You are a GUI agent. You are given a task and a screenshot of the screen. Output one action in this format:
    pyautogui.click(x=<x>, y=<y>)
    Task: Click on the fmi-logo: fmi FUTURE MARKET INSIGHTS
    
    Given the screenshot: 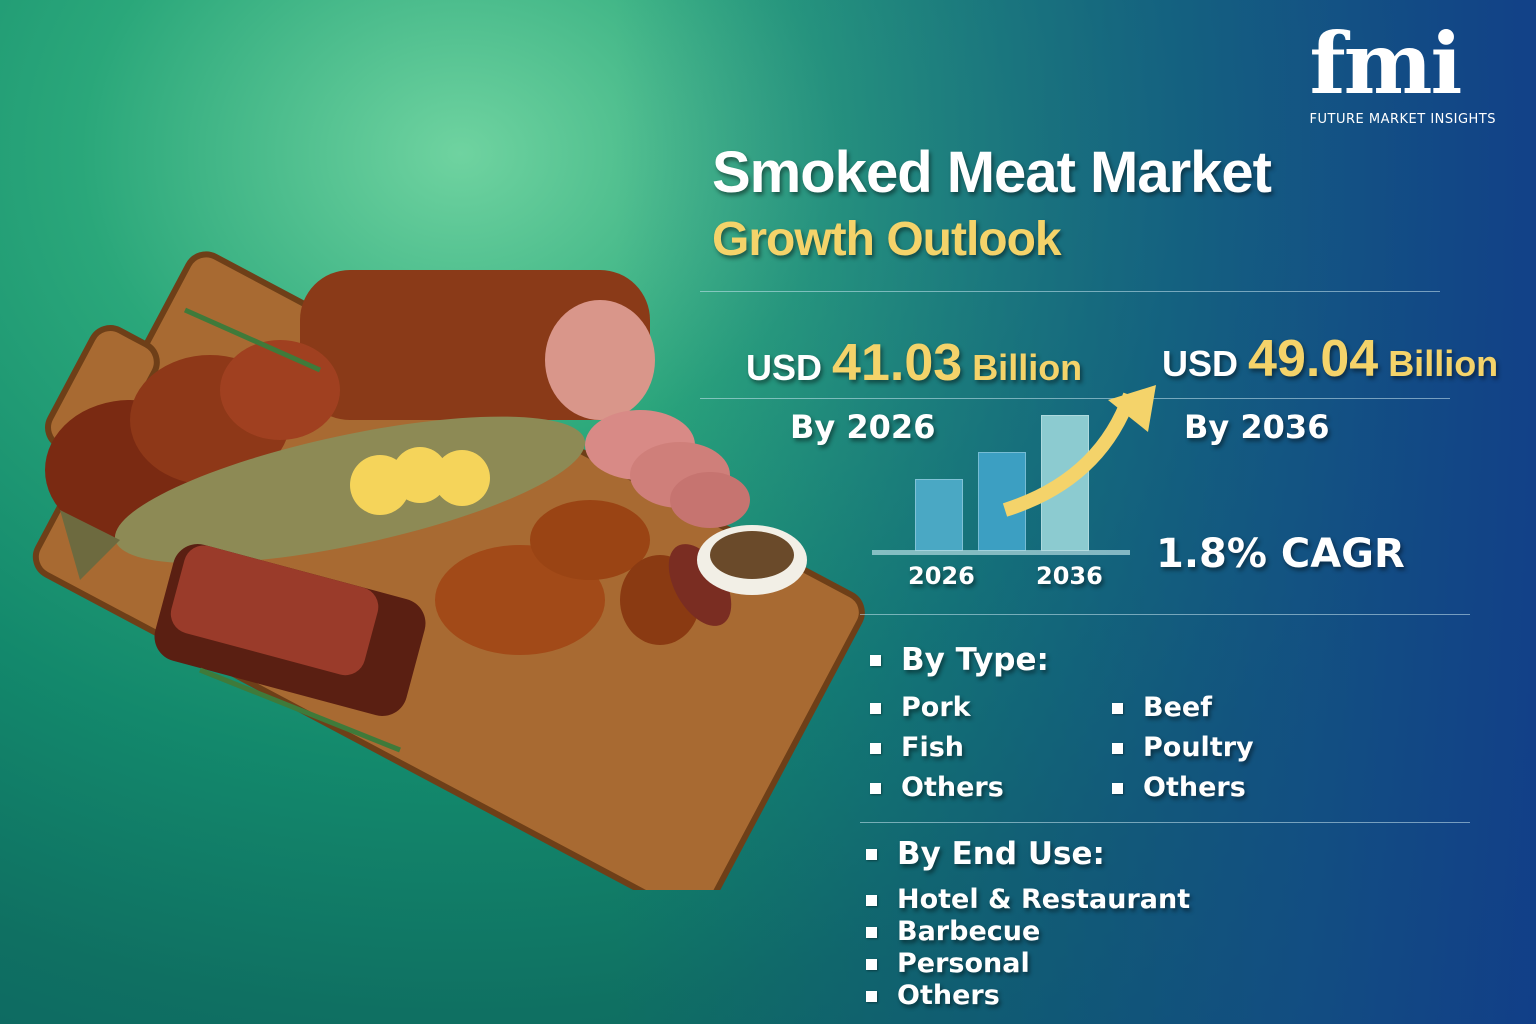 What is the action you would take?
    pyautogui.click(x=1403, y=75)
    